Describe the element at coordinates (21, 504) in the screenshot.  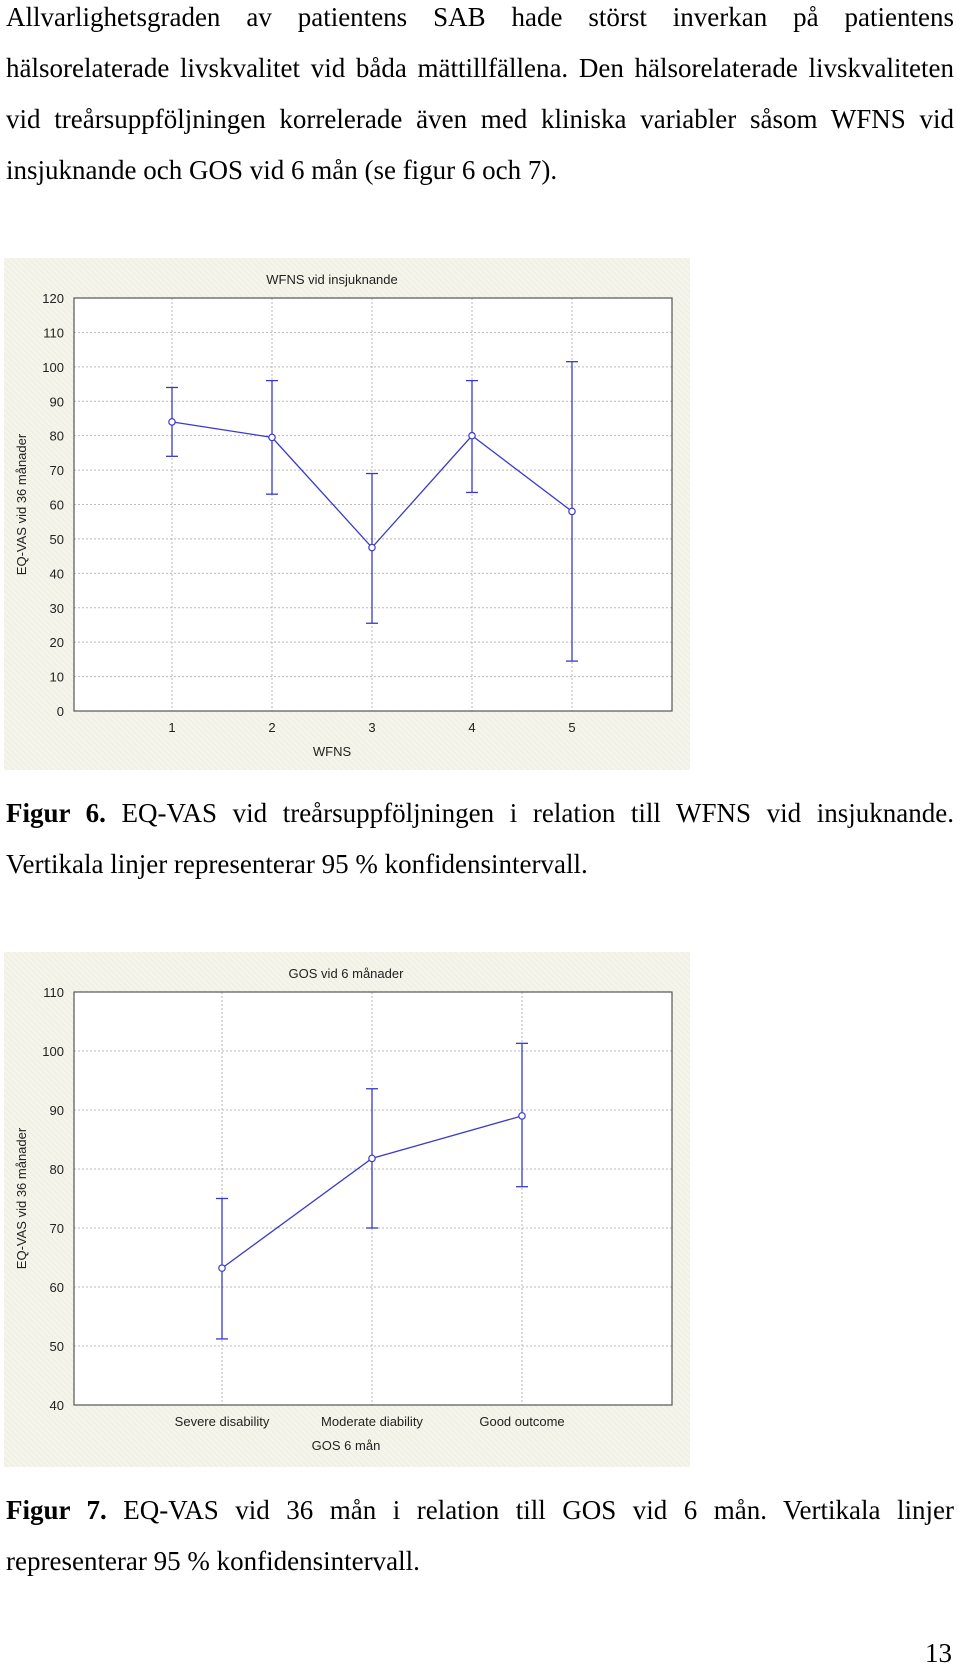
I see `chart0-y-axis-label: EQ-VAS vid 36 månader` at that location.